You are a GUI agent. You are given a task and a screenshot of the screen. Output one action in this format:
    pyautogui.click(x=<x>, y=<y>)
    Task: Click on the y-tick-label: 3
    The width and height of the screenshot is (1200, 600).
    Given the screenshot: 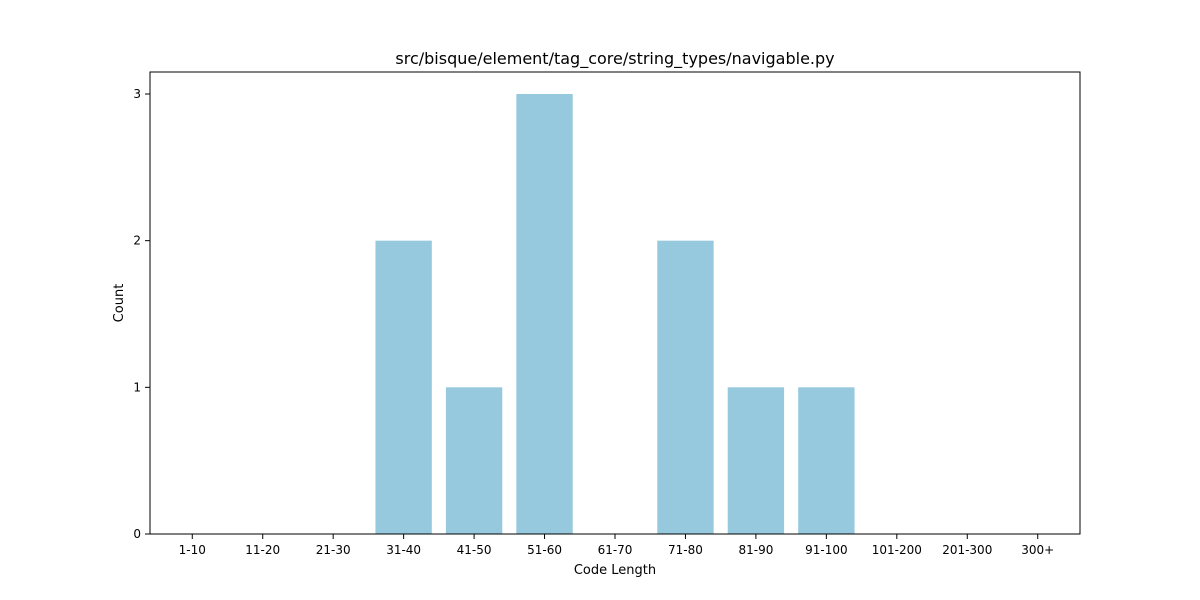 What is the action you would take?
    pyautogui.click(x=137, y=94)
    